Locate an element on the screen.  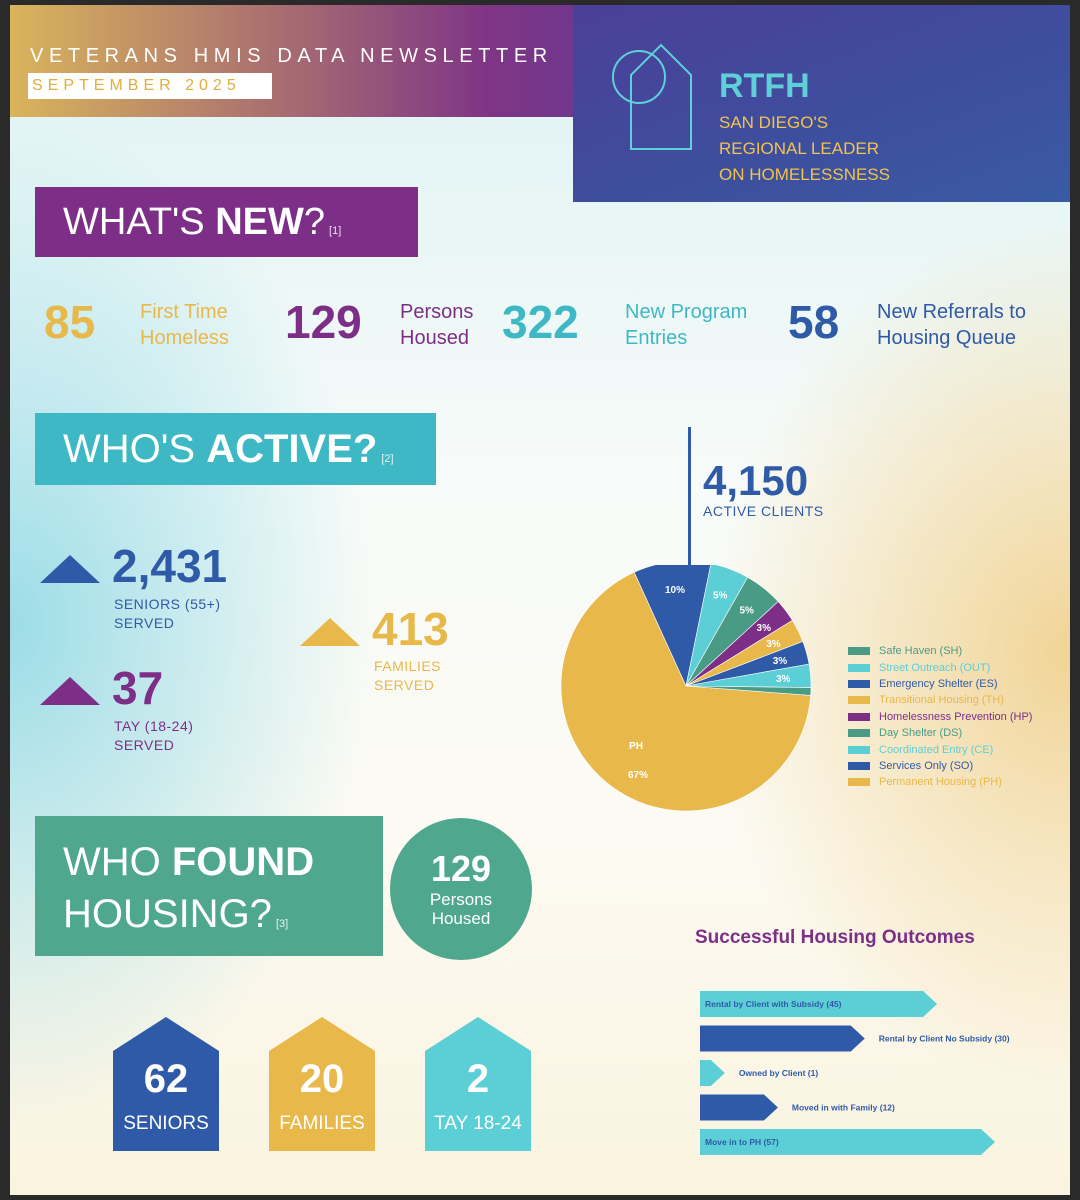
legend-label: Coordinated Entry (CE) is located at coordinates (936, 749).